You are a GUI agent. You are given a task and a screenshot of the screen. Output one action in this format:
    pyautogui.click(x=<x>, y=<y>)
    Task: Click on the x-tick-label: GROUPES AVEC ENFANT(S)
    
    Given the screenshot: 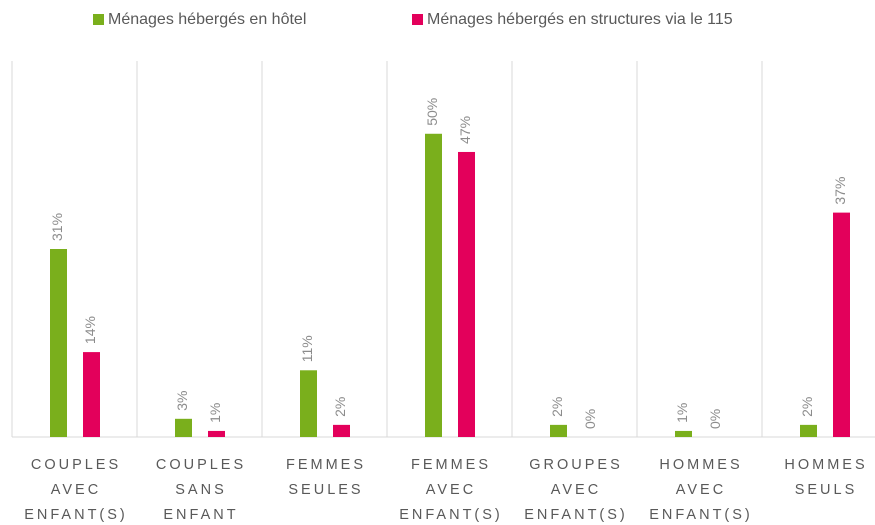 What is the action you would take?
    pyautogui.click(x=576, y=490)
    